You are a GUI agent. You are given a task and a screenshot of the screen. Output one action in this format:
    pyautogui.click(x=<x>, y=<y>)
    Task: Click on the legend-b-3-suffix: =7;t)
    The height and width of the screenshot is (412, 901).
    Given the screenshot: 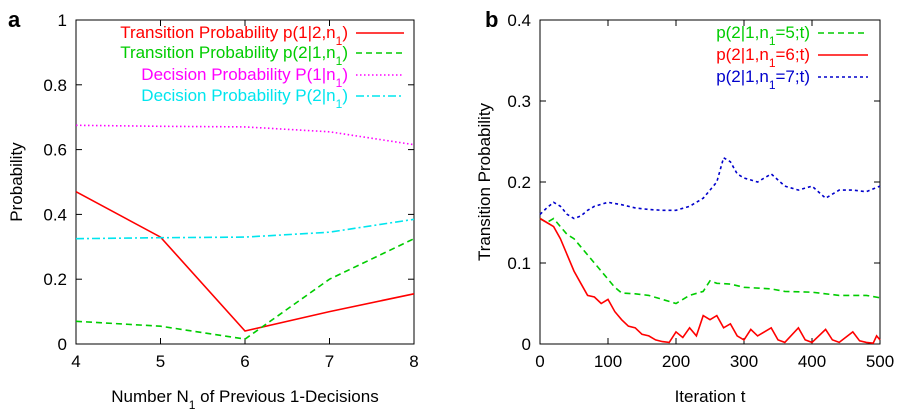 What is the action you would take?
    pyautogui.click(x=793, y=76)
    